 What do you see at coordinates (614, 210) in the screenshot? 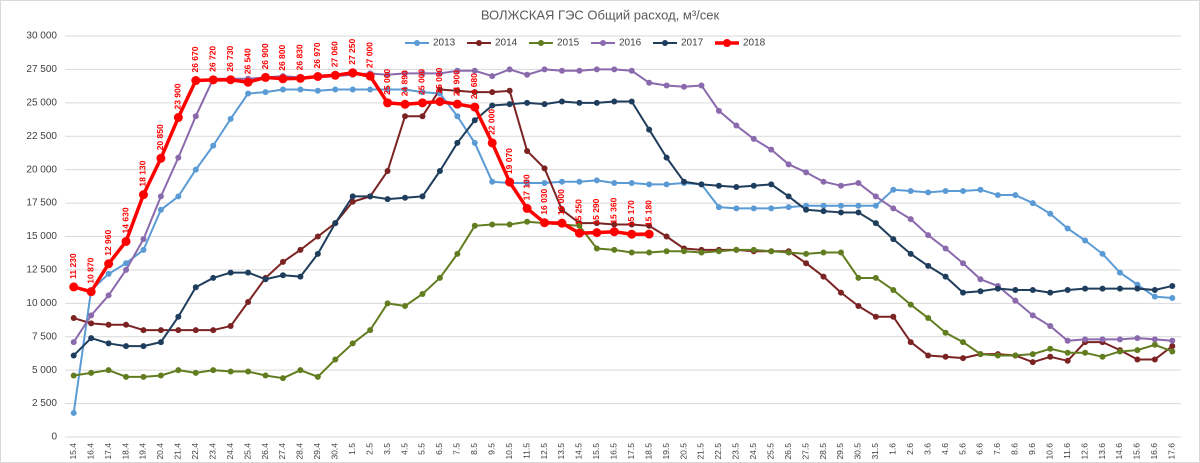
I see `data-label: 15 360` at bounding box center [614, 210].